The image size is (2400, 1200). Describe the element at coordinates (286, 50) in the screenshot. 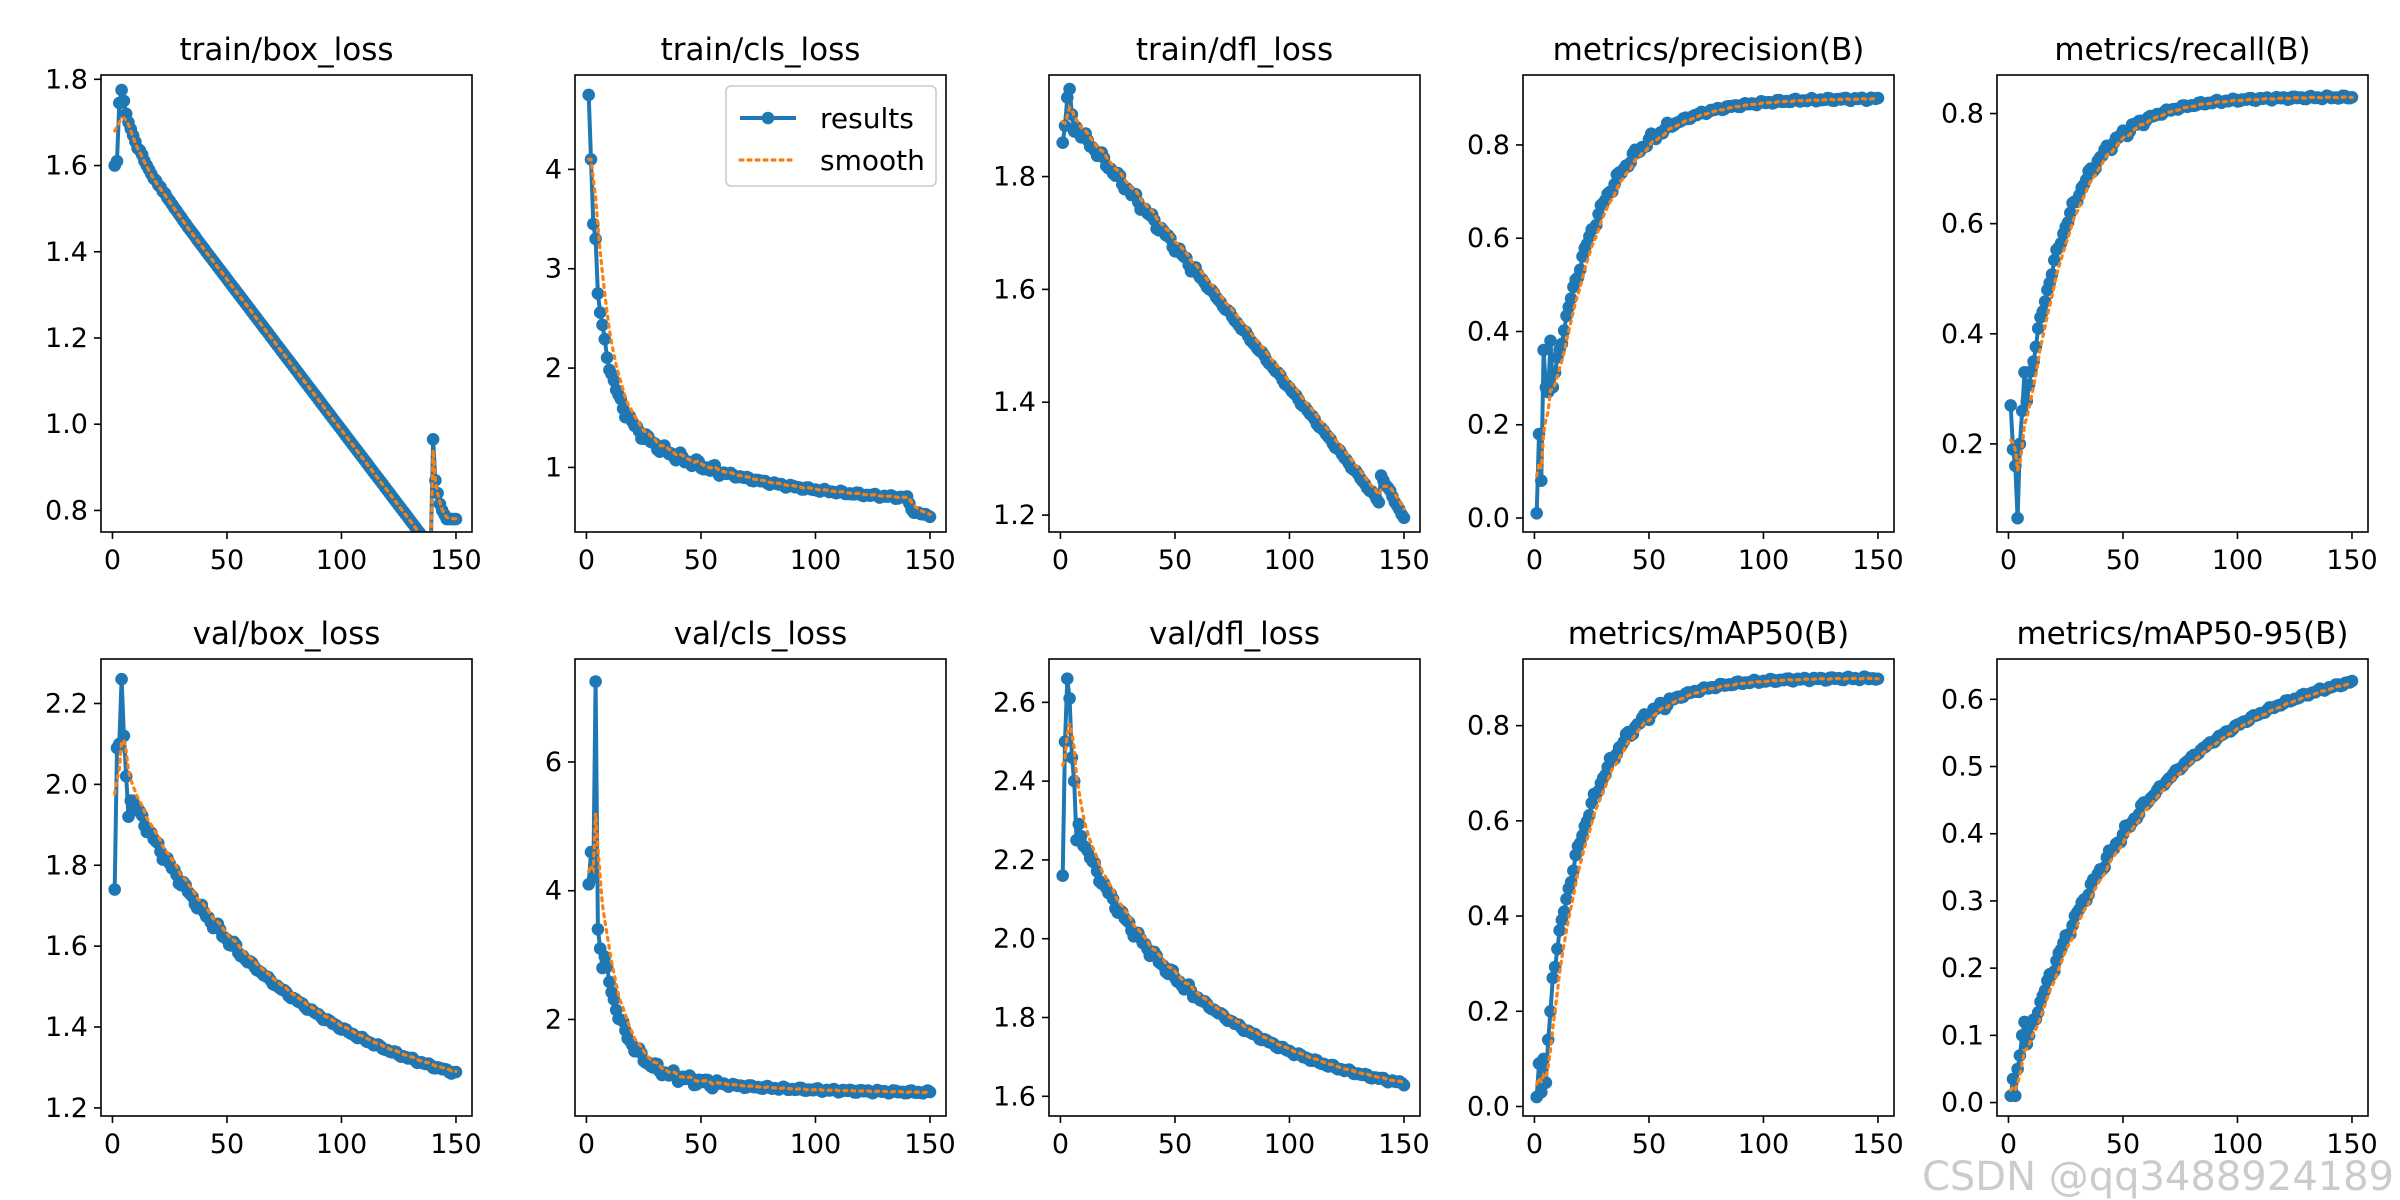

I see `panel-title: train/box_loss` at that location.